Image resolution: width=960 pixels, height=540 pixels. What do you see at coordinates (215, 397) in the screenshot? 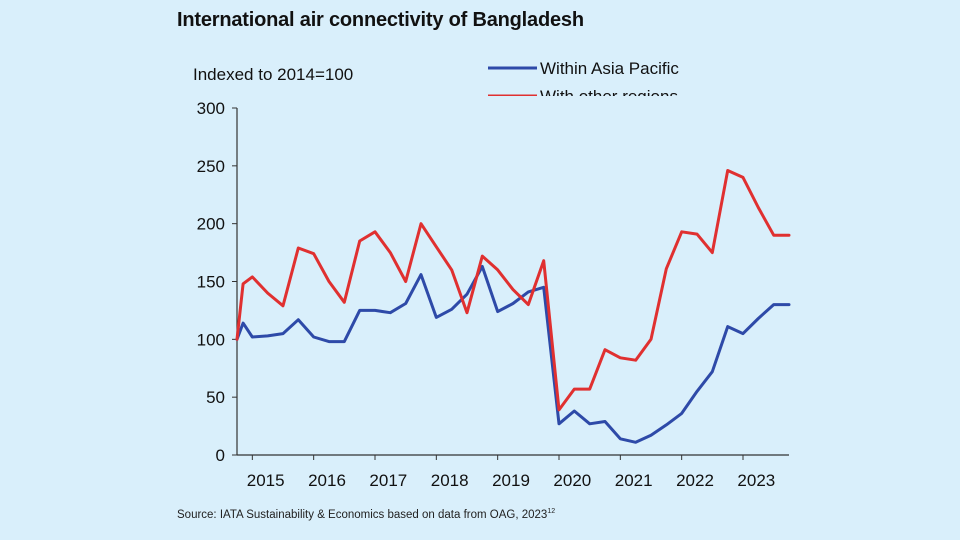
I see `y-tick-label: 50` at bounding box center [215, 397].